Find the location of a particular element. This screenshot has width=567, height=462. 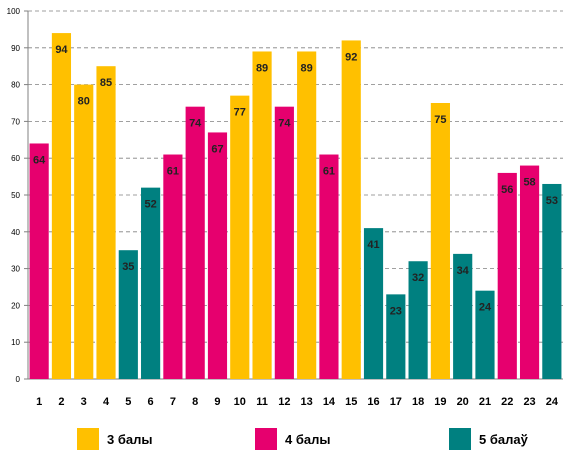

legend-label-5: 5 балаў is located at coordinates (503, 439).